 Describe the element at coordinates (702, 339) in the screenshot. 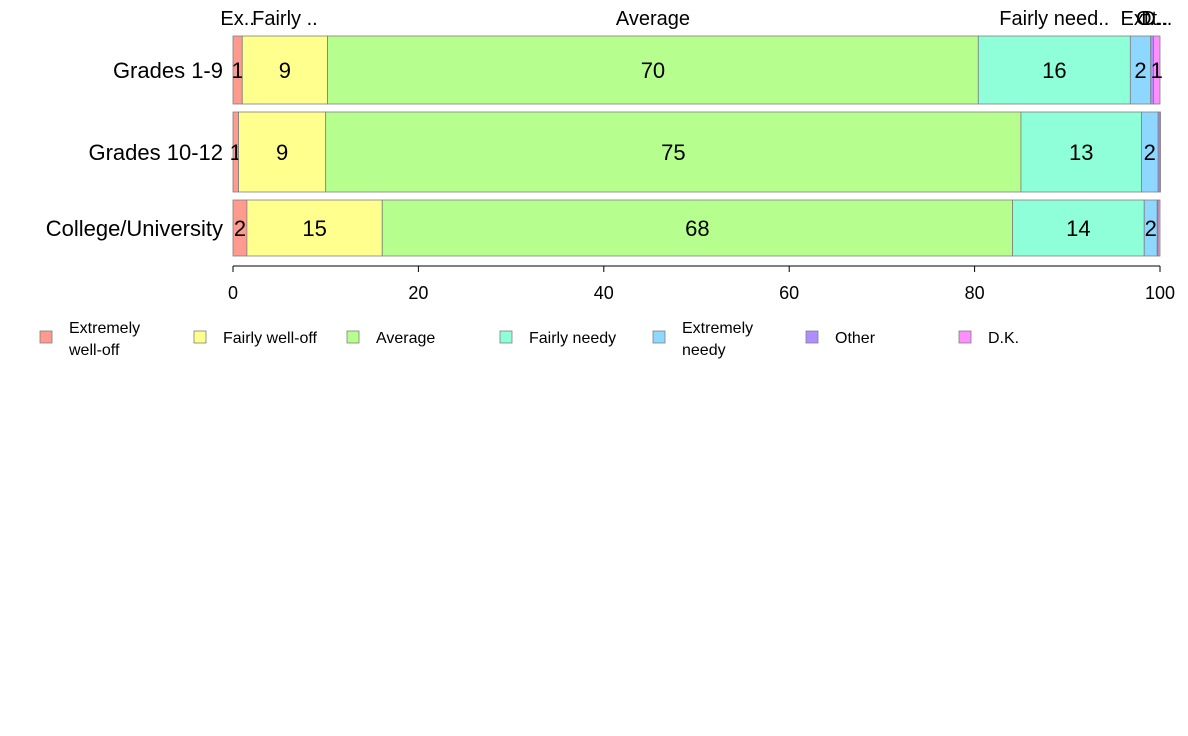

I see `legend-item: Extremely needy` at that location.